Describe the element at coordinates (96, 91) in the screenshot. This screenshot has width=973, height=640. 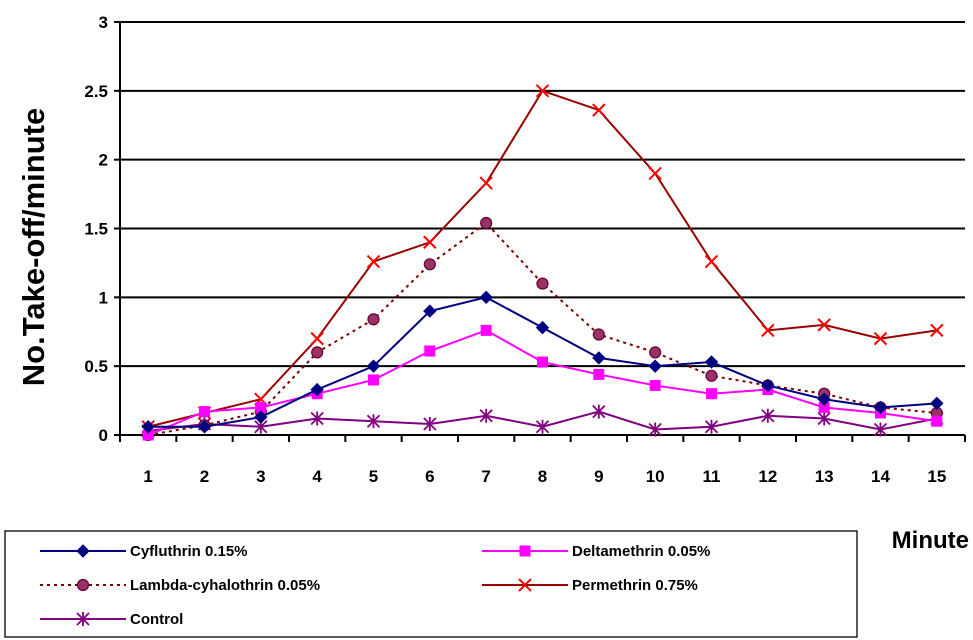
I see `y-tick-label: 2.5` at that location.